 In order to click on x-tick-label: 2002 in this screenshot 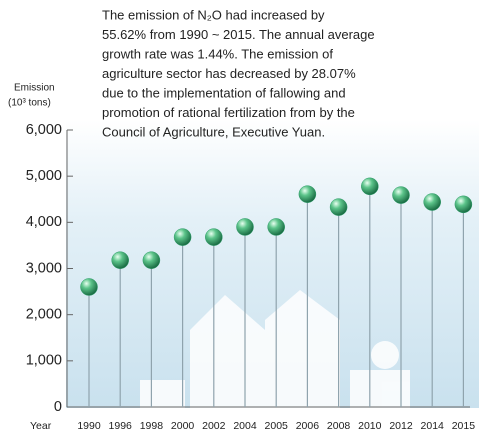, I will do `click(214, 426)`.